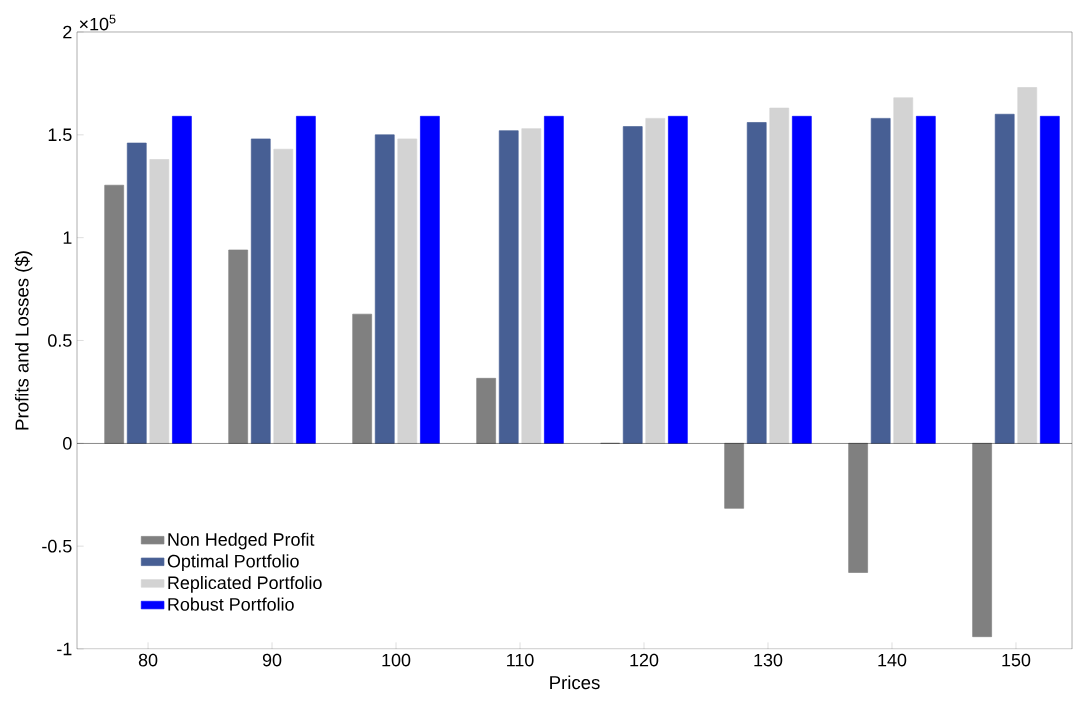  What do you see at coordinates (60, 340) in the screenshot?
I see `y-tick-label: 0.5` at bounding box center [60, 340].